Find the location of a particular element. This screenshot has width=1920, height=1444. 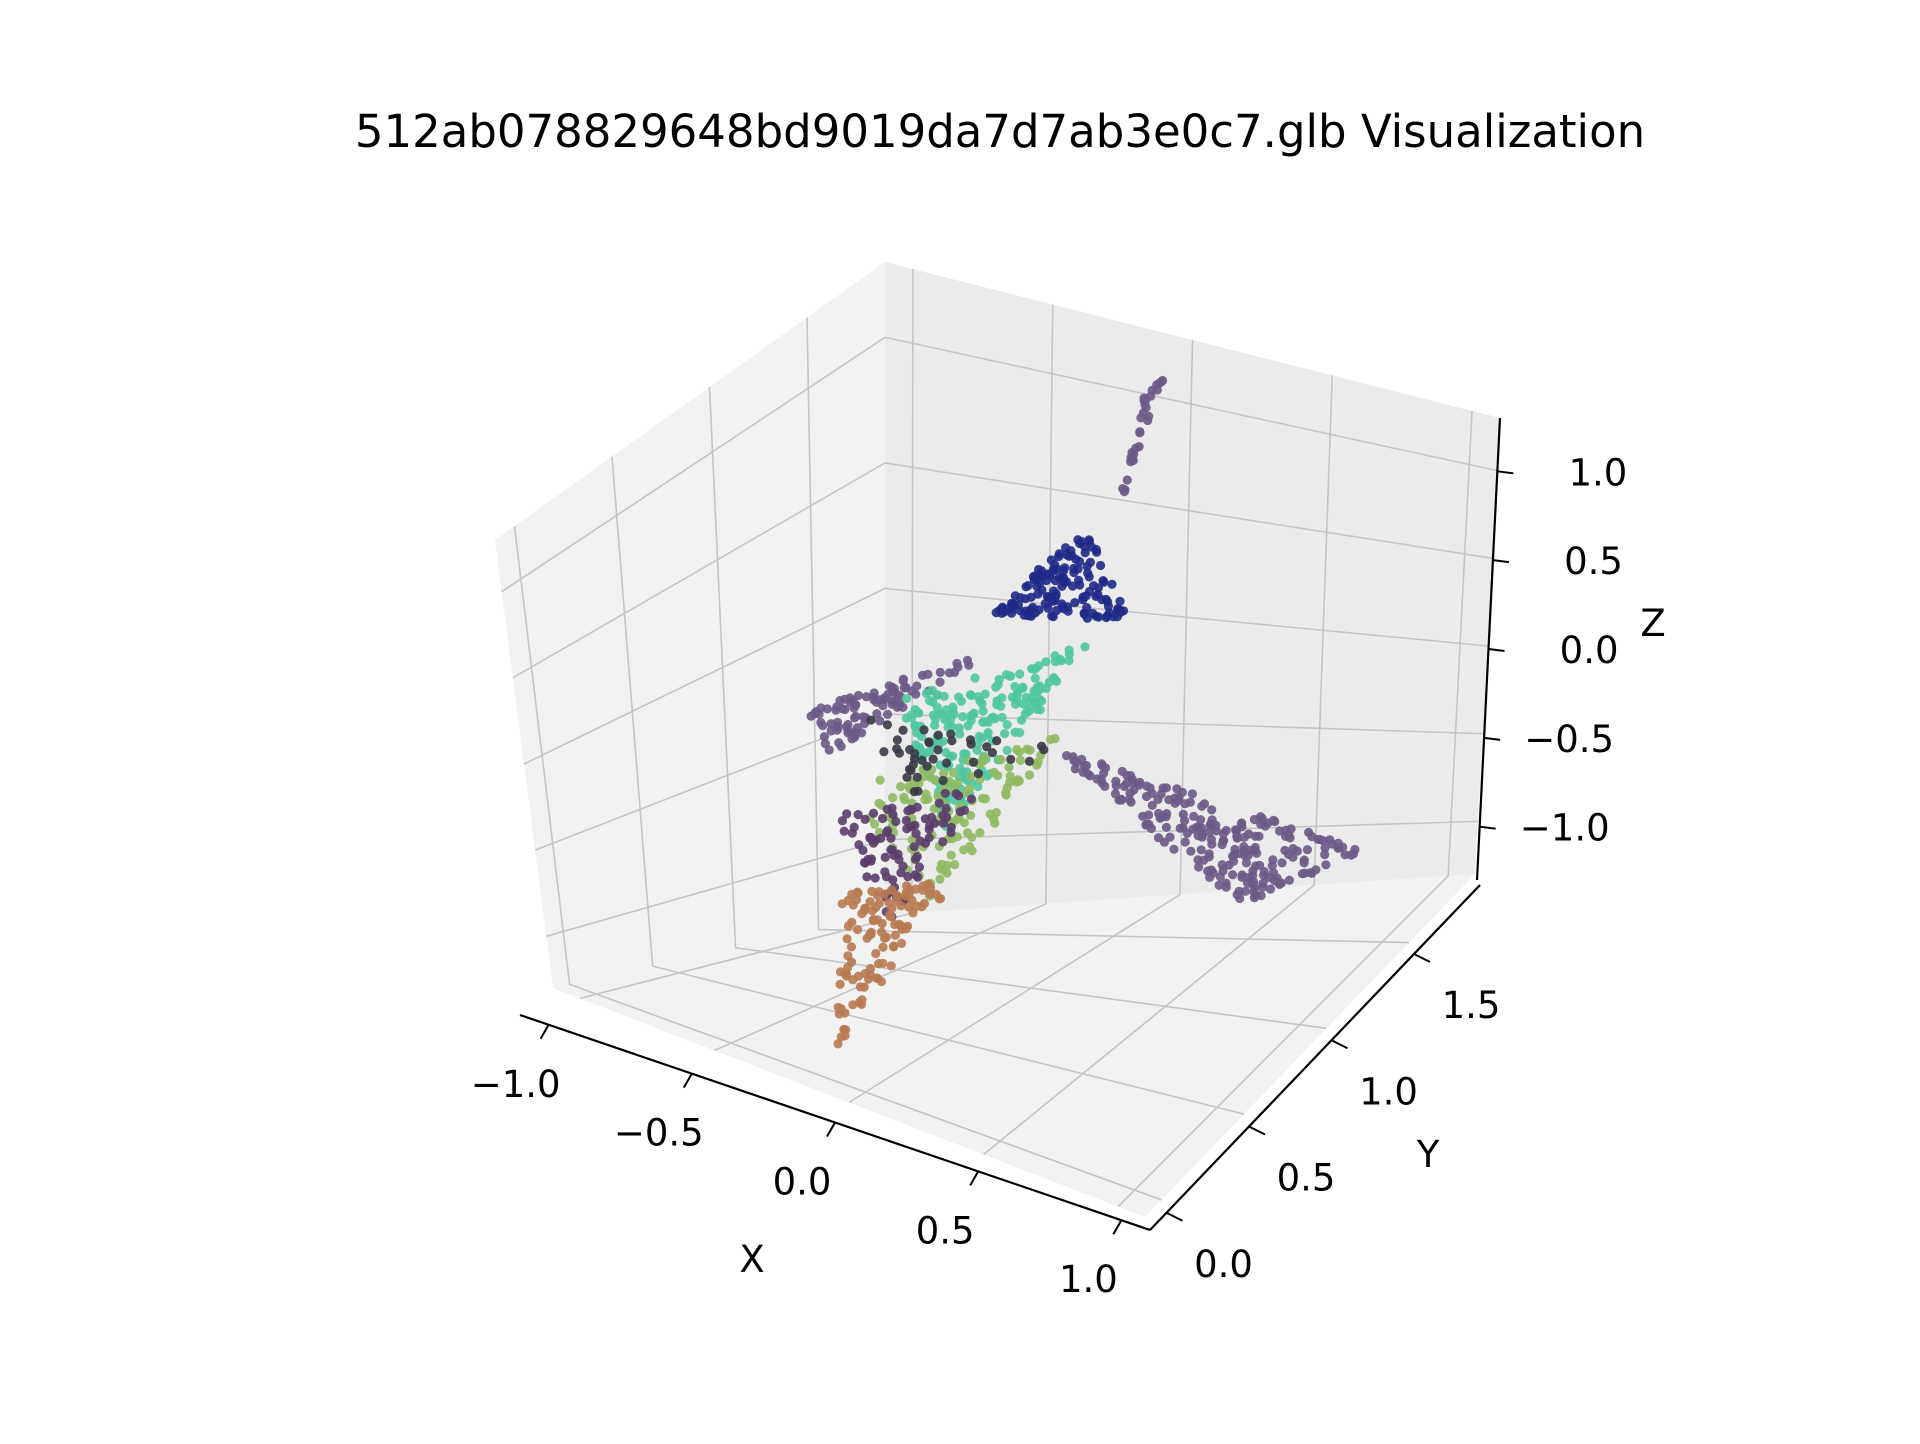

scatter-points is located at coordinates (1083, 712).